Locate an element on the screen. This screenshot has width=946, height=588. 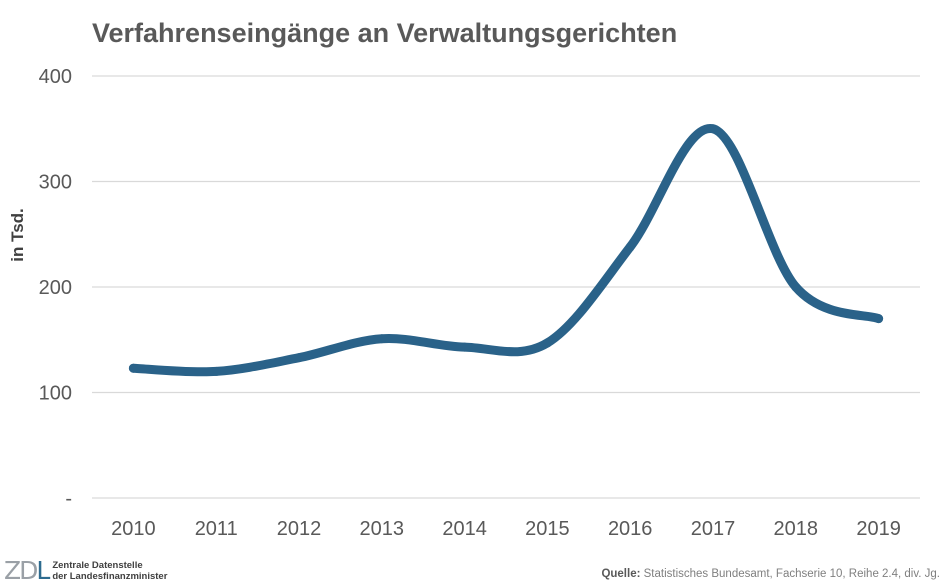
y-tick-label: 200 is located at coordinates (55, 288).